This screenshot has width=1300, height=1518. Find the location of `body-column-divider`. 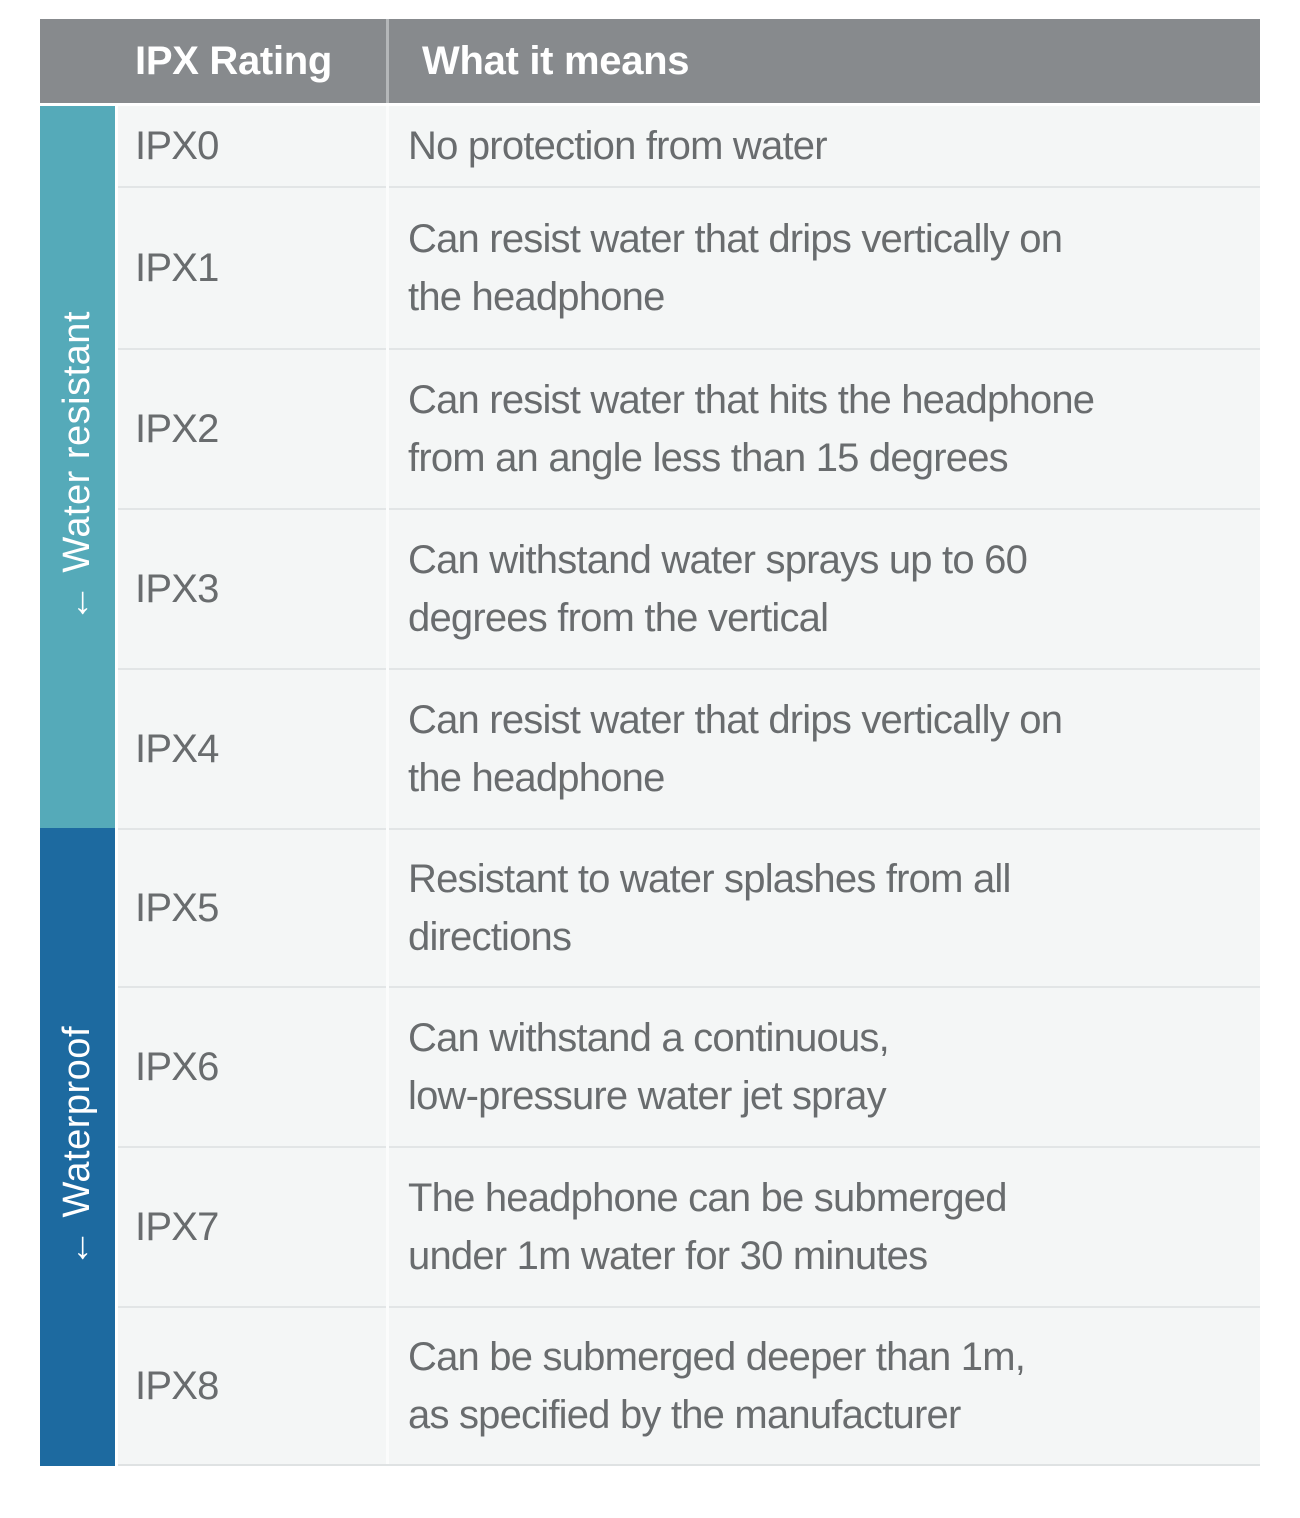

body-column-divider is located at coordinates (387, 786).